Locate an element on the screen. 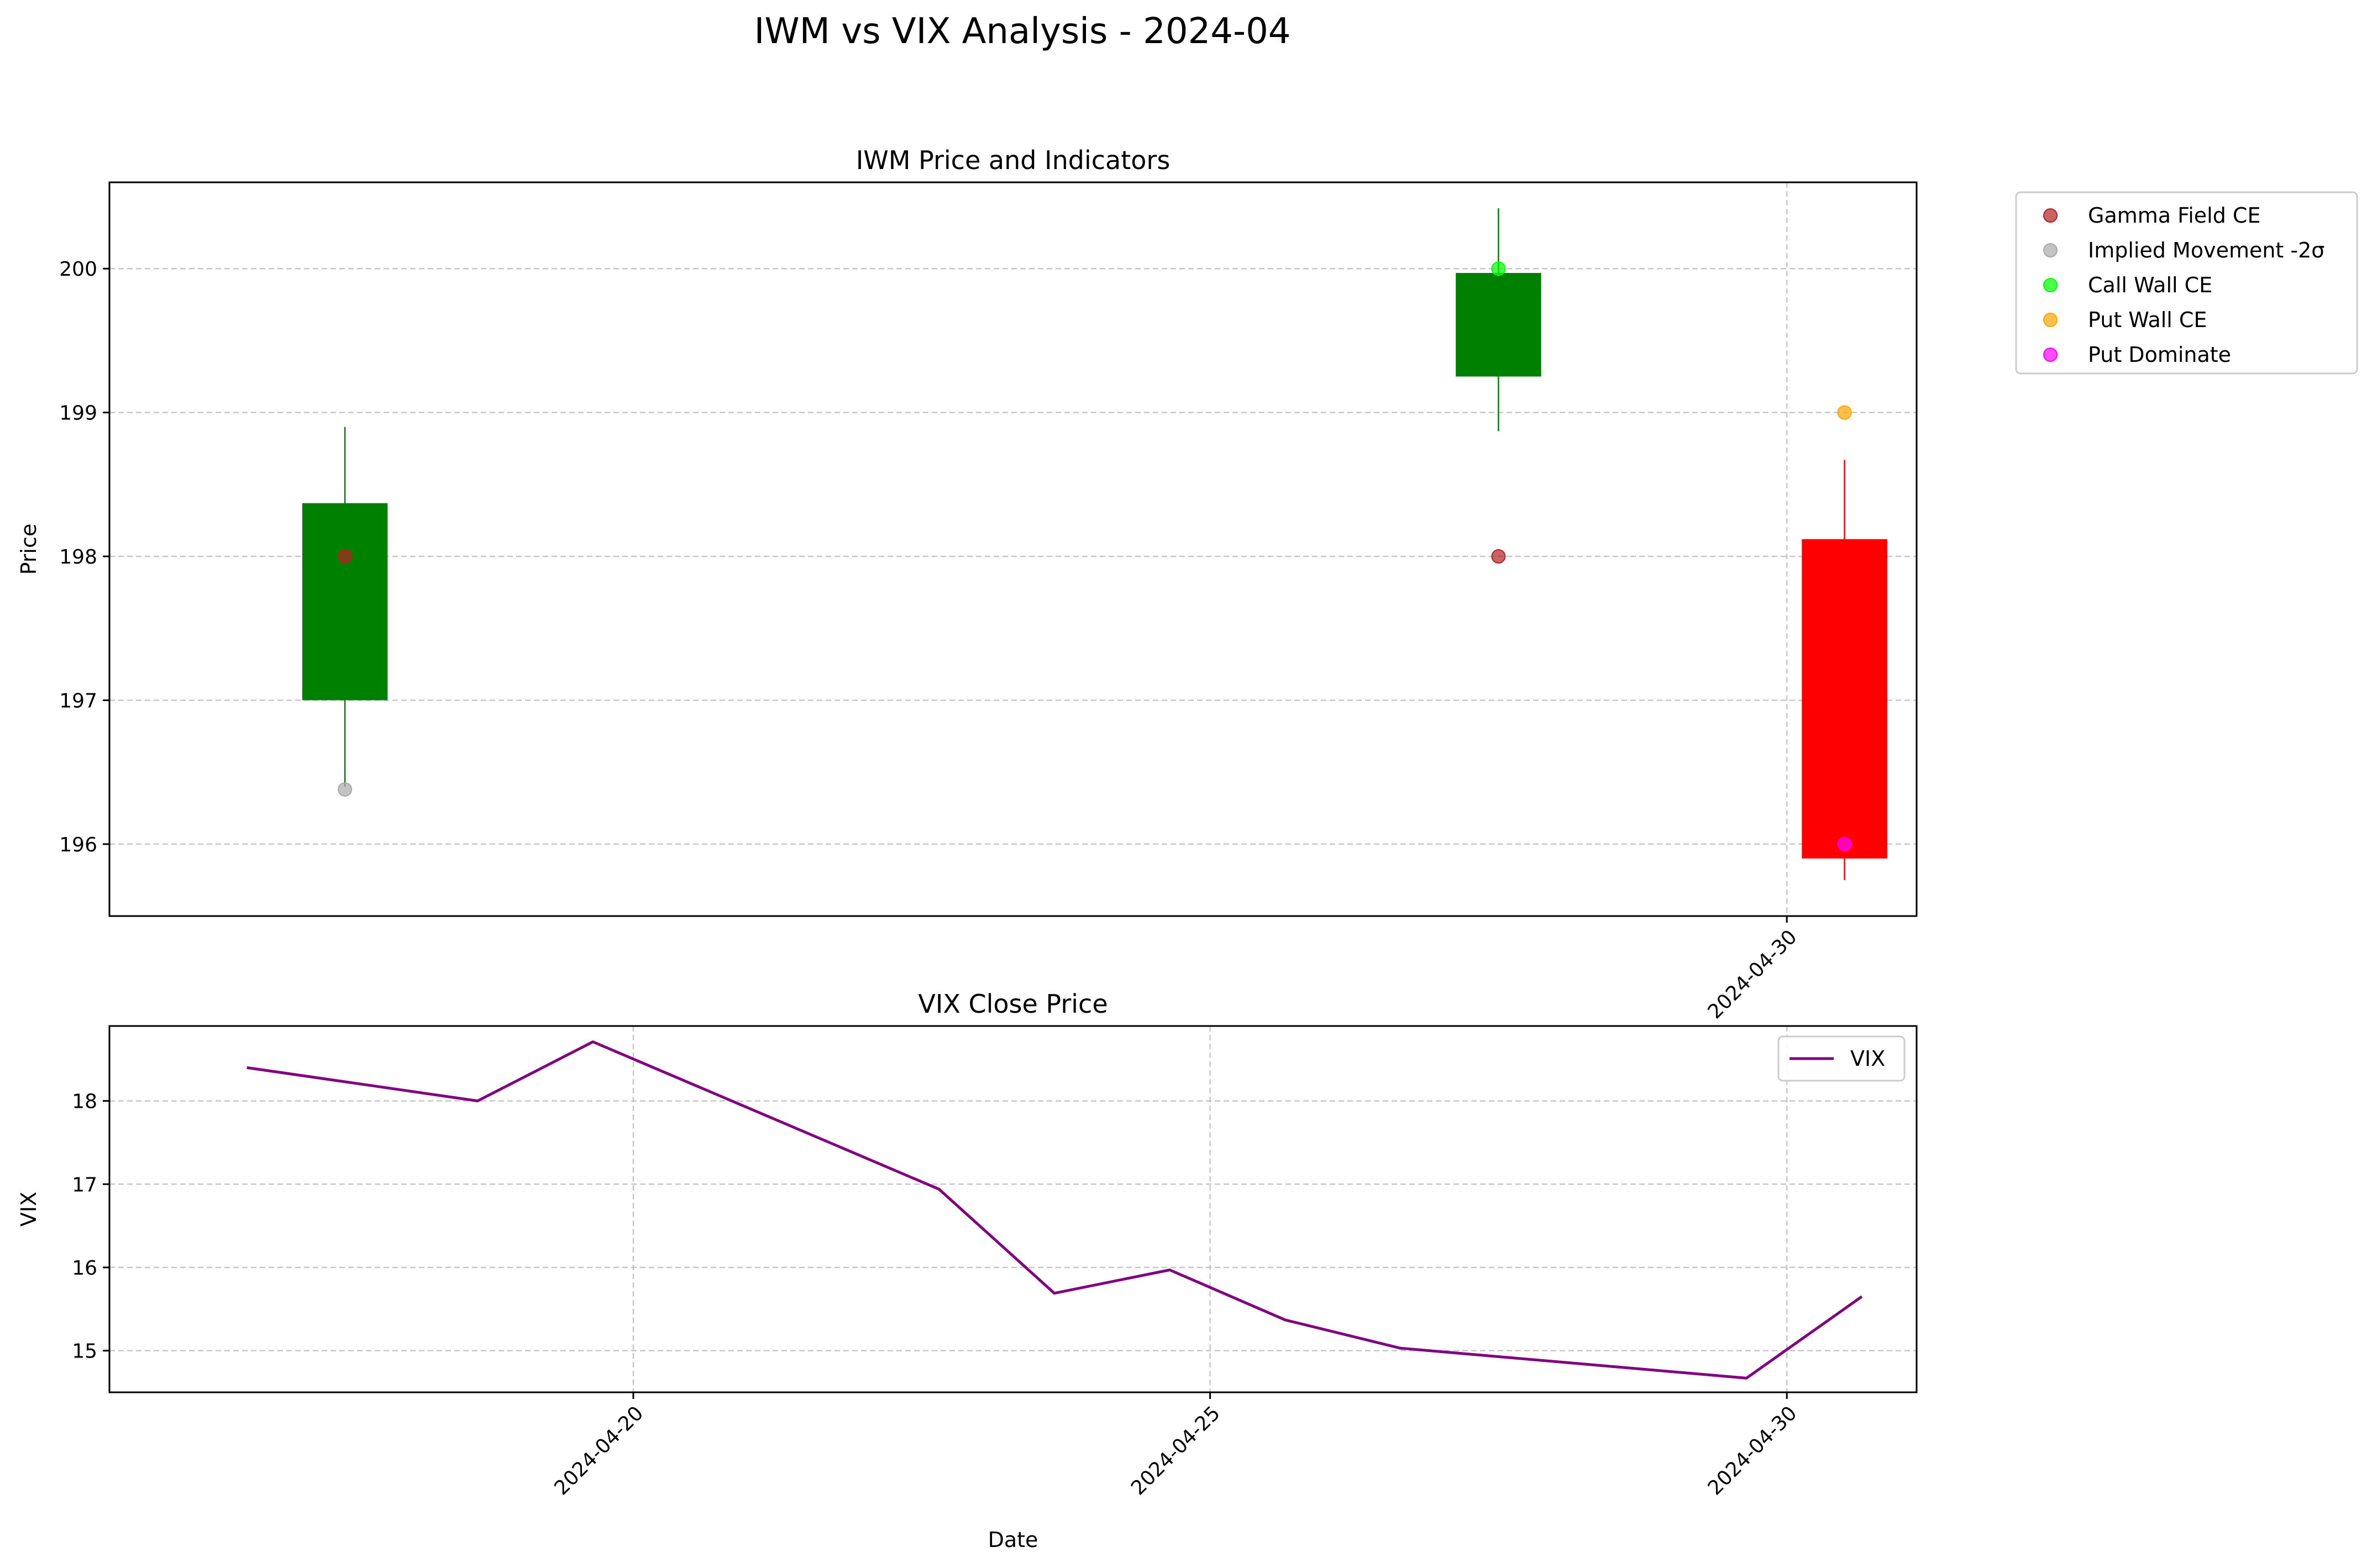 The image size is (2372, 1568). vix-line is located at coordinates (1054, 1210).